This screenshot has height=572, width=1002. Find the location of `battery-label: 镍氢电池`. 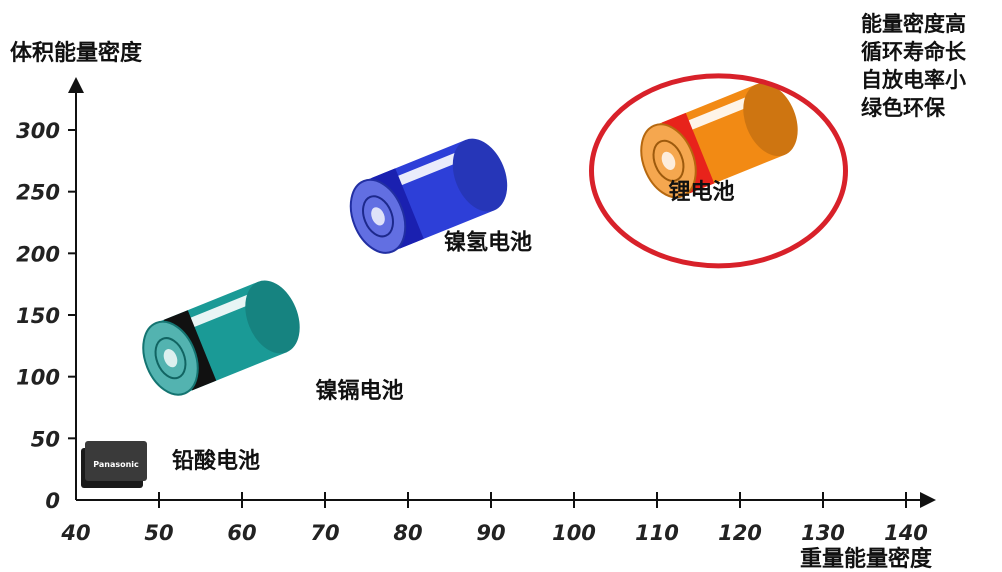

battery-label: 镍氢电池 is located at coordinates (488, 242).